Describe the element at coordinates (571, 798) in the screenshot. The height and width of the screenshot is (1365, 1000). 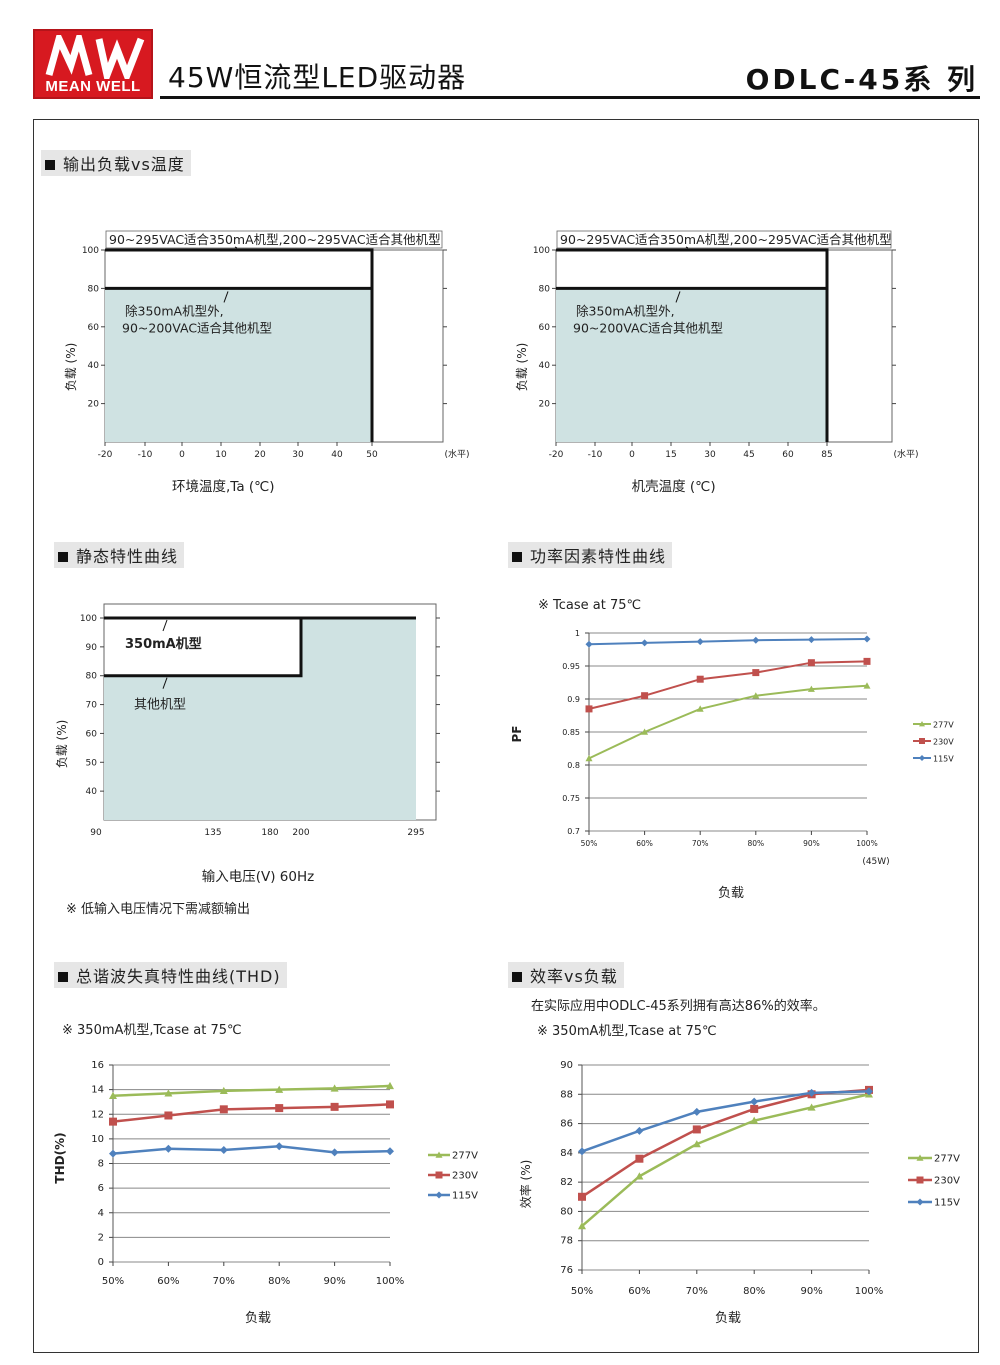
I see `y-tick-label: 0.75` at that location.